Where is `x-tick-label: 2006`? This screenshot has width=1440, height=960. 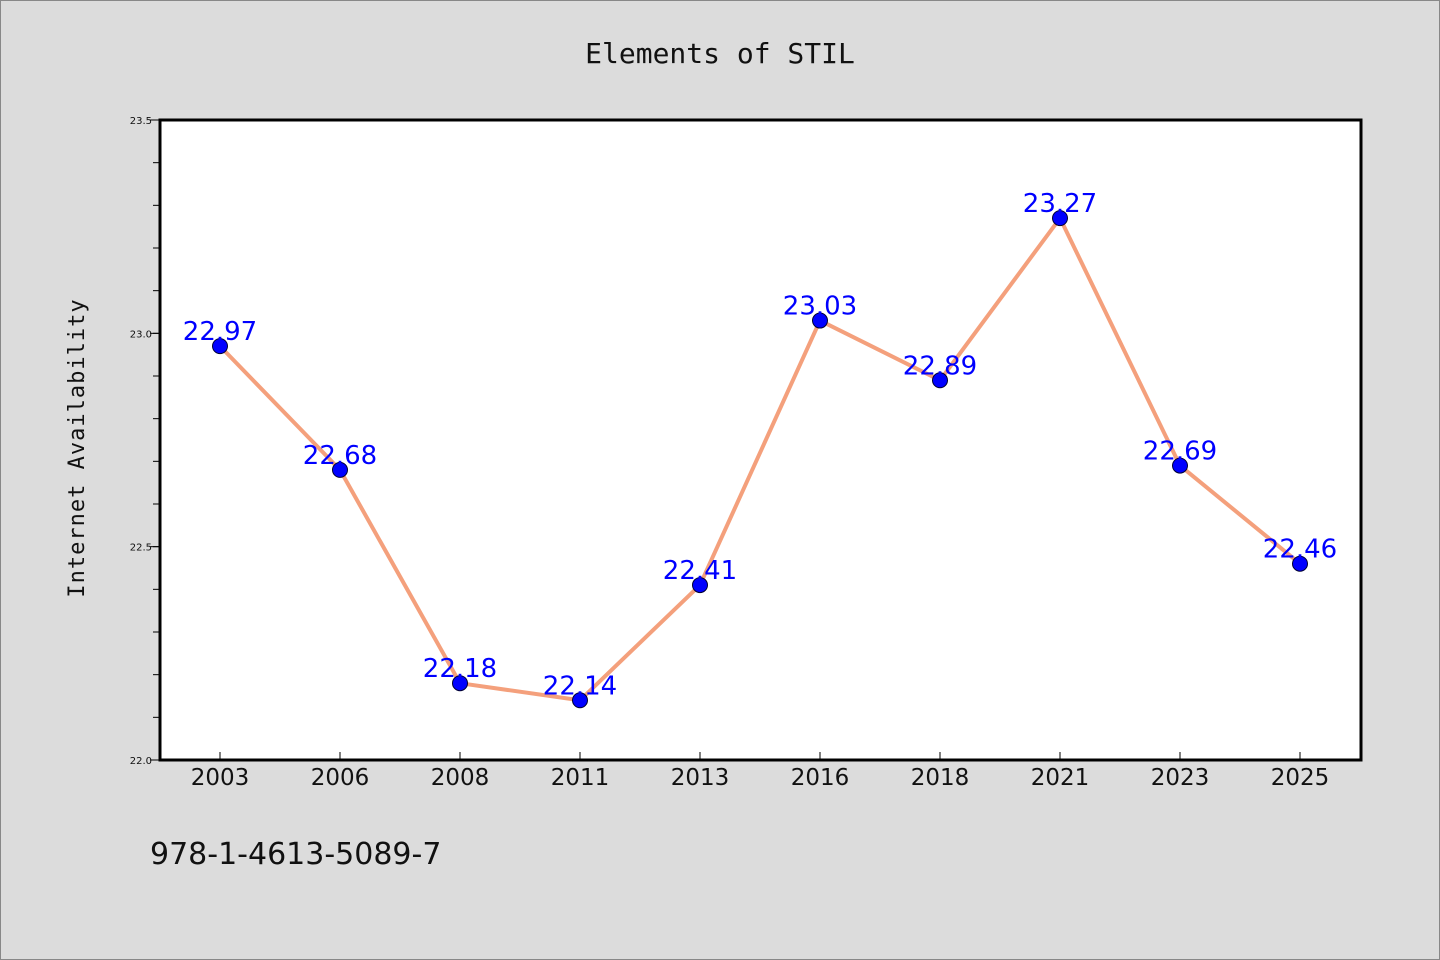
x-tick-label: 2006 is located at coordinates (340, 778).